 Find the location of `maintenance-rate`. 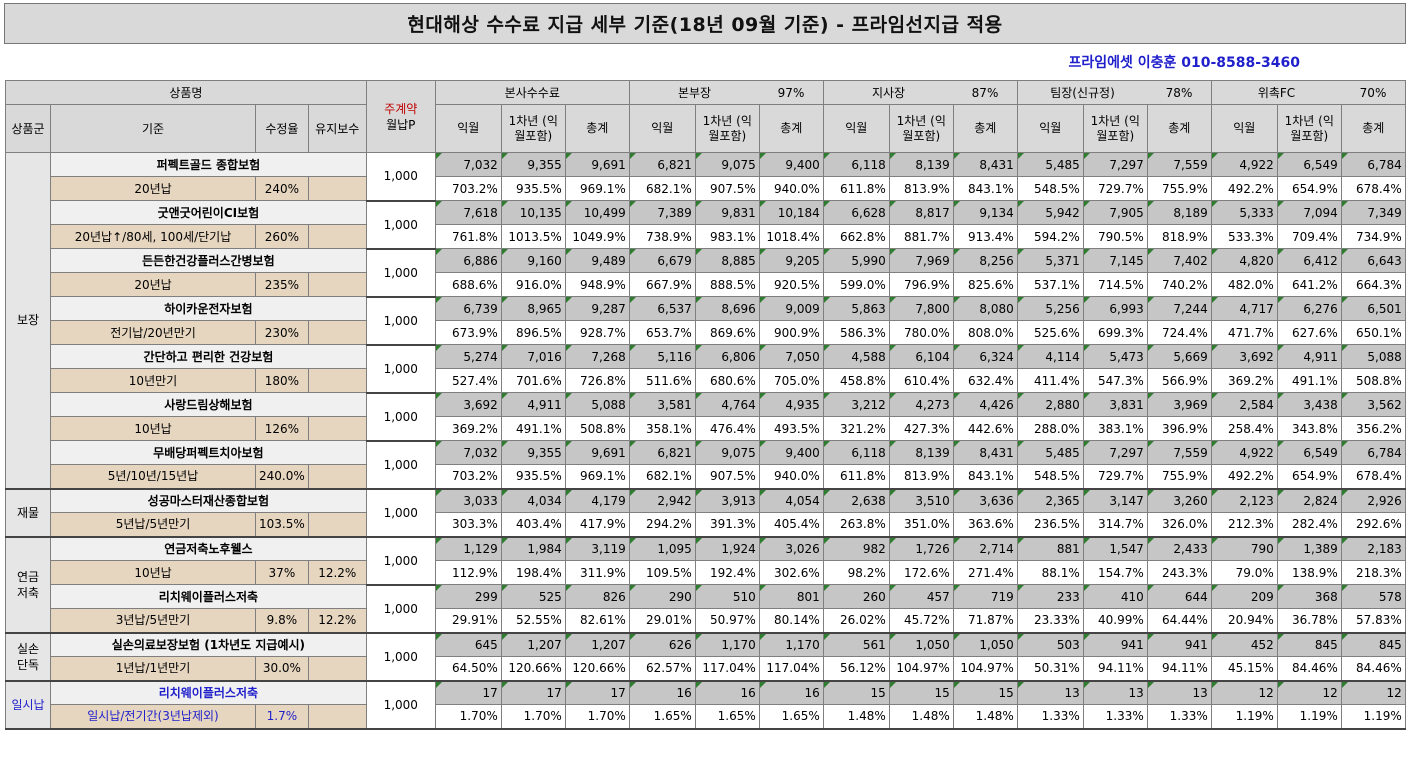

maintenance-rate is located at coordinates (337, 188).